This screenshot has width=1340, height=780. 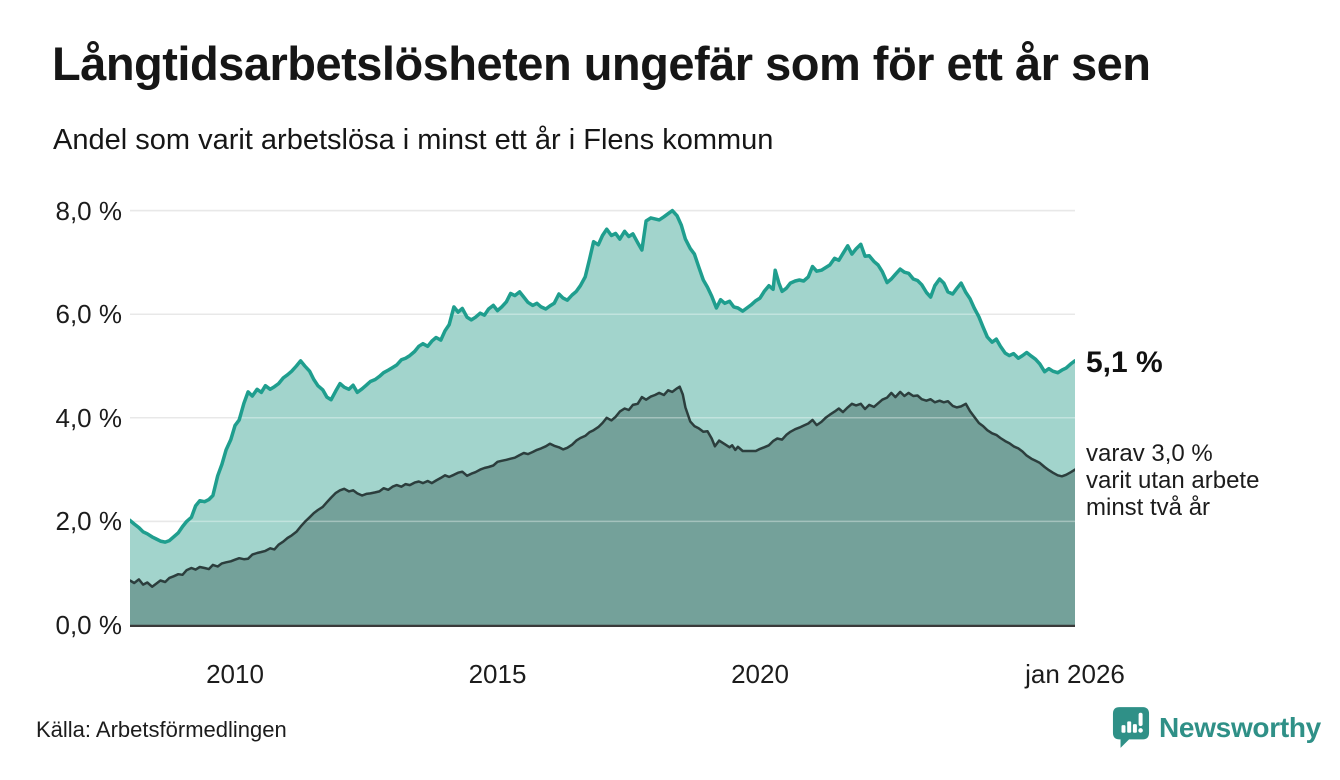 I want to click on series2-annotation-line2: varit utan arbete, so click(x=1173, y=480).